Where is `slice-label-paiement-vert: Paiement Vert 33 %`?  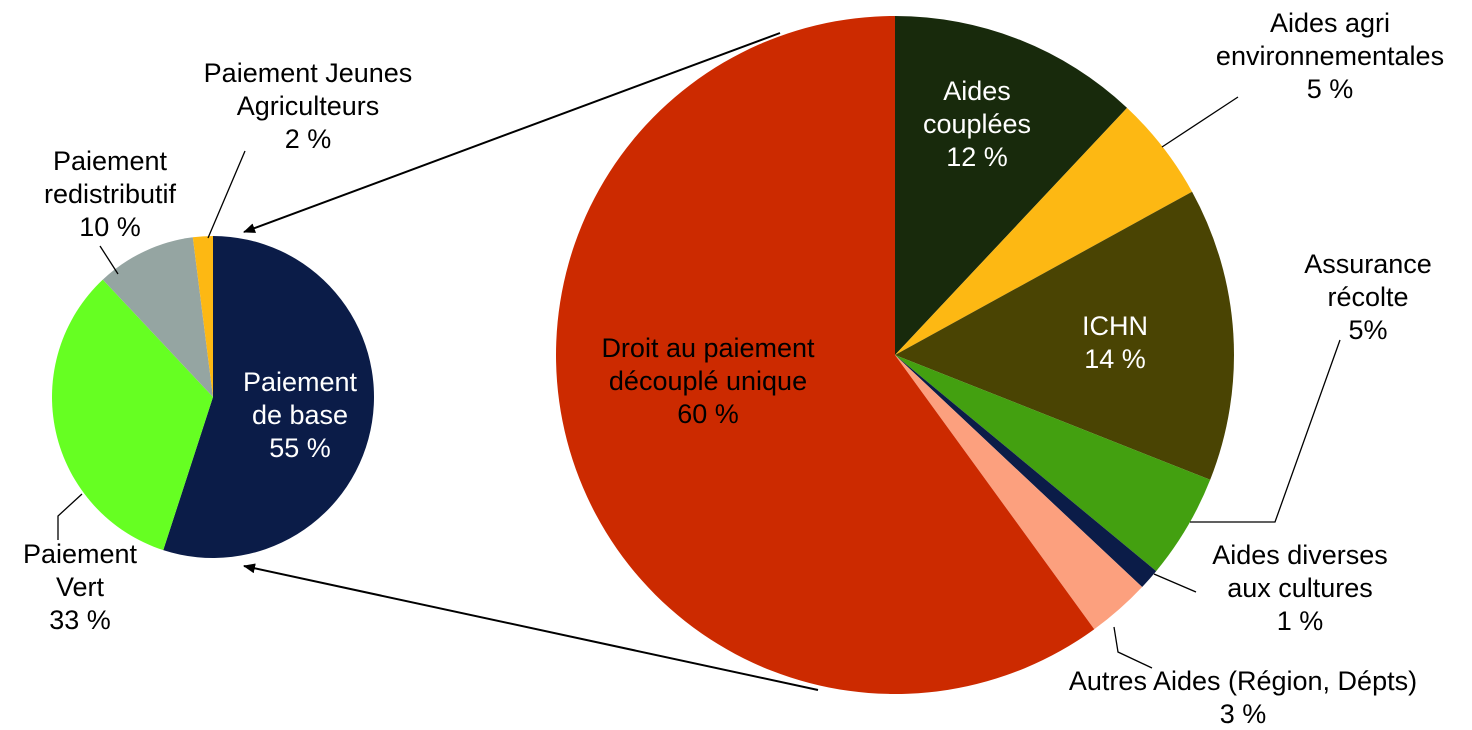 slice-label-paiement-vert: Paiement Vert 33 % is located at coordinates (80, 587).